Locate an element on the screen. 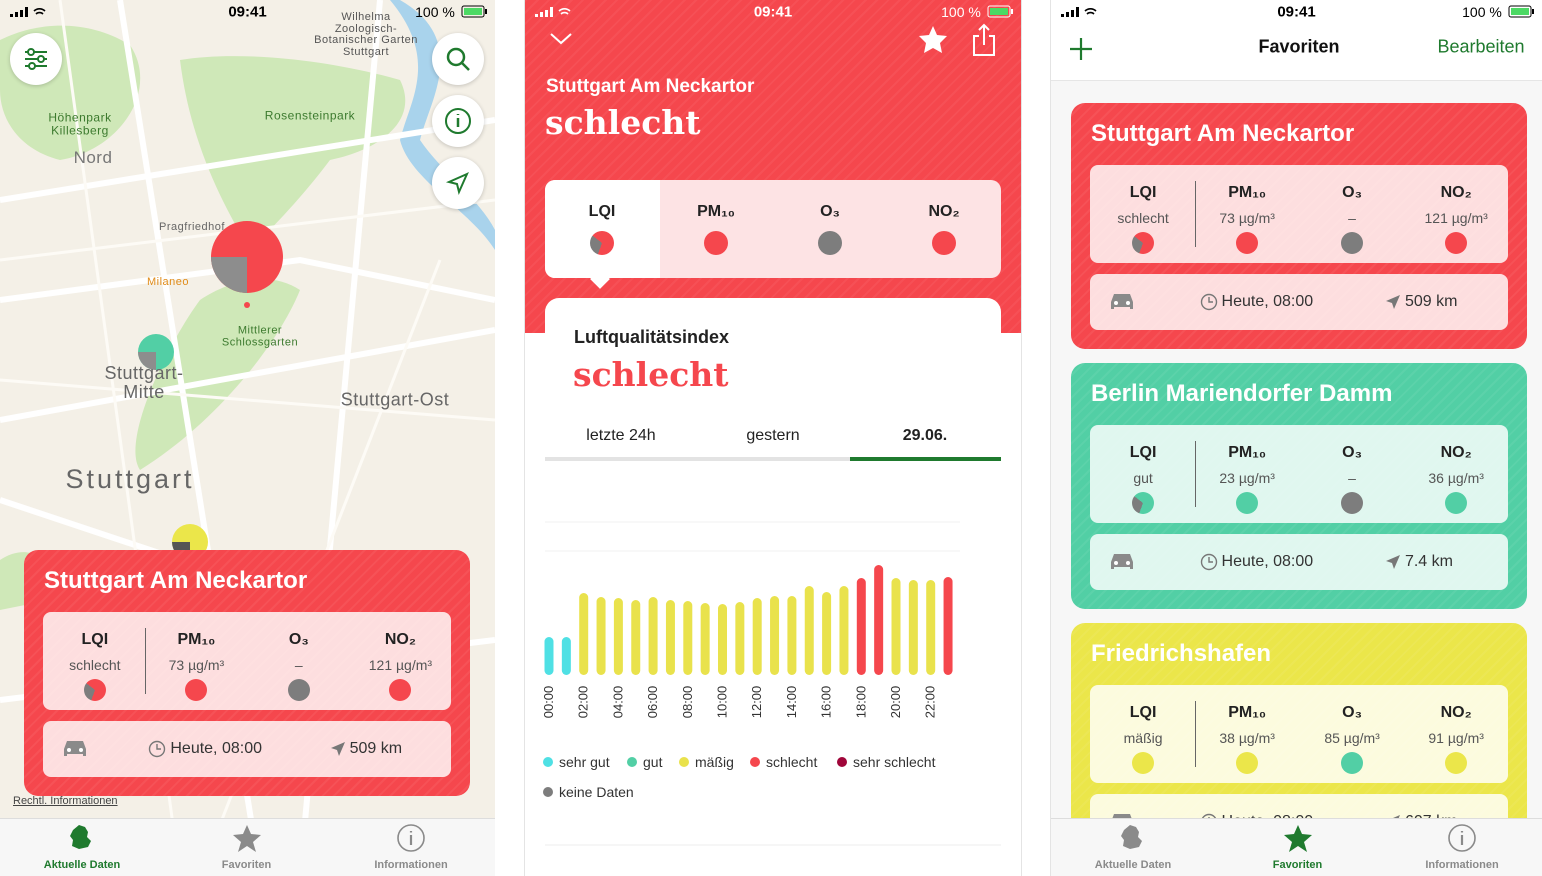 The height and width of the screenshot is (876, 1542). info-button is located at coordinates (458, 121).